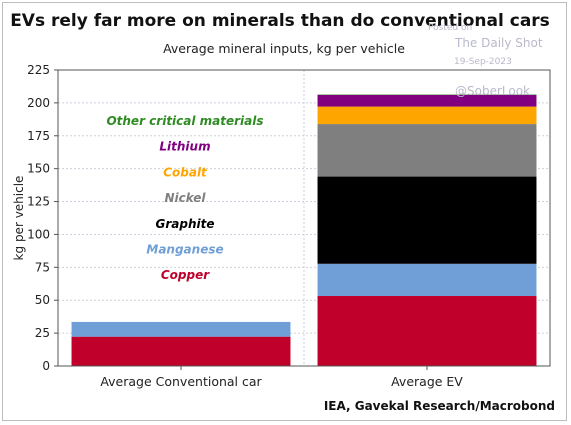 The image size is (571, 425). What do you see at coordinates (492, 91) in the screenshot?
I see `watermark-handle: @SoberLook` at bounding box center [492, 91].